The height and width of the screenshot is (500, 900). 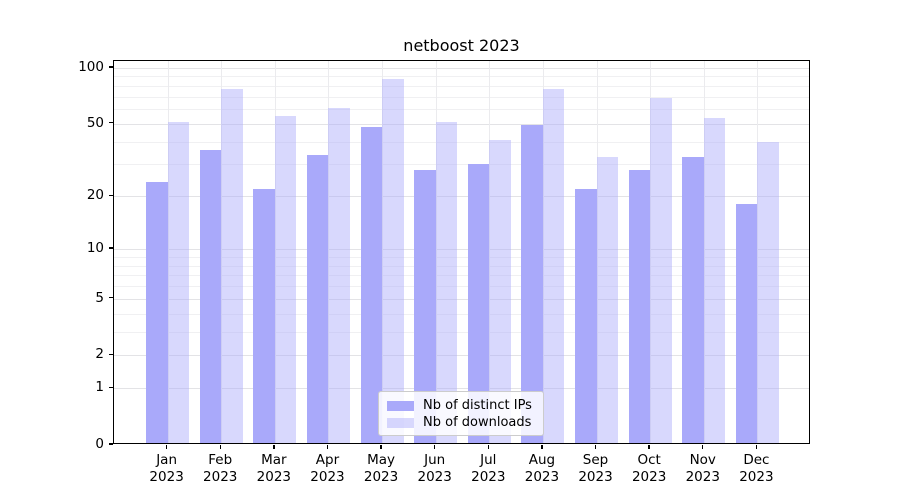 I want to click on x-tick-label-sep: Sep 2023, so click(x=595, y=468).